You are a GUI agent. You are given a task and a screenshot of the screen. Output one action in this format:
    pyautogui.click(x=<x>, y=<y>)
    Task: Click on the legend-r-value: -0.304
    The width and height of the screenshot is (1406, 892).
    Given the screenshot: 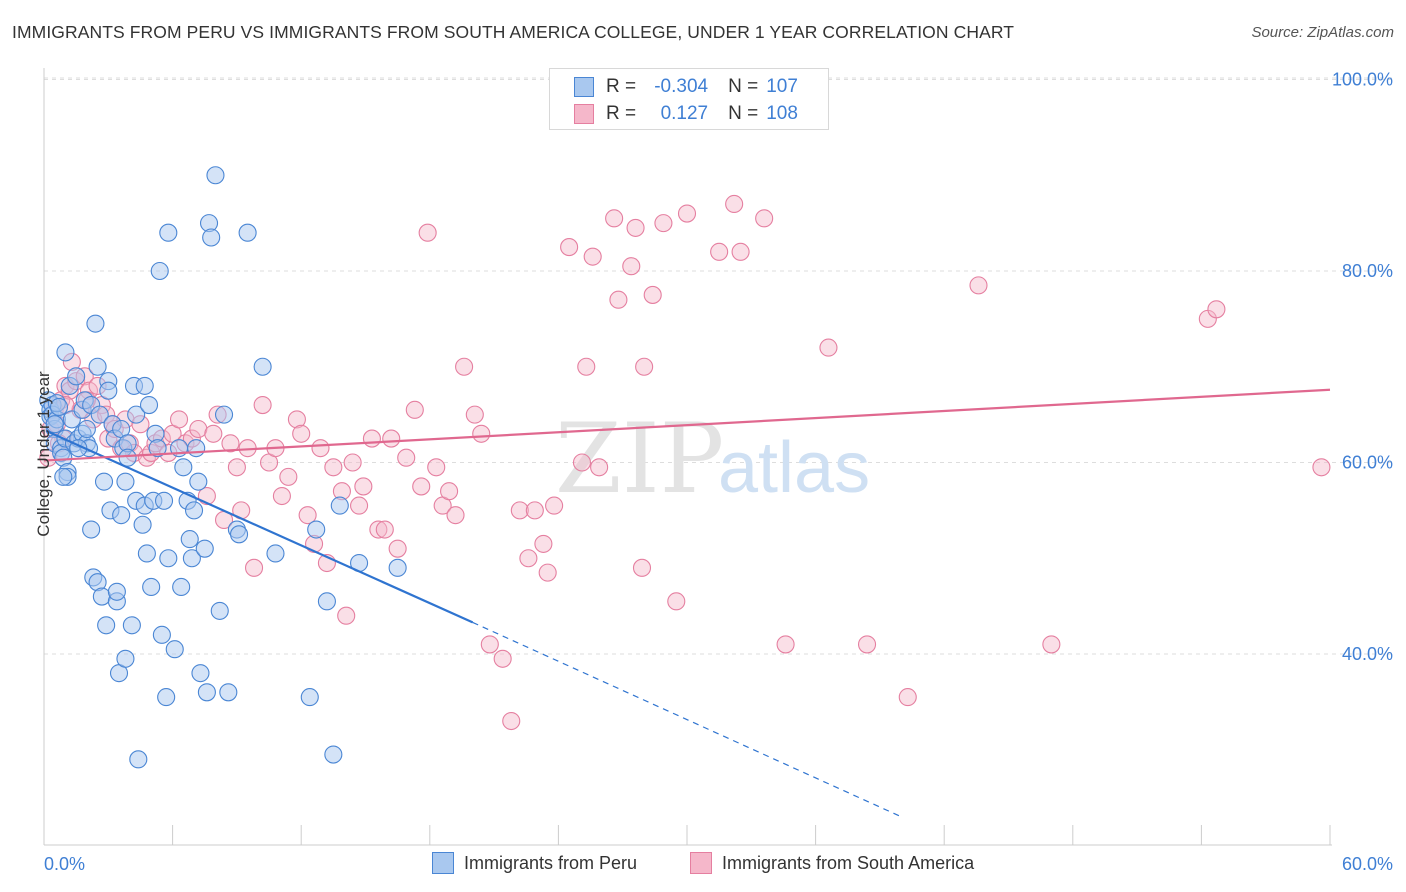 What is the action you would take?
    pyautogui.click(x=681, y=86)
    